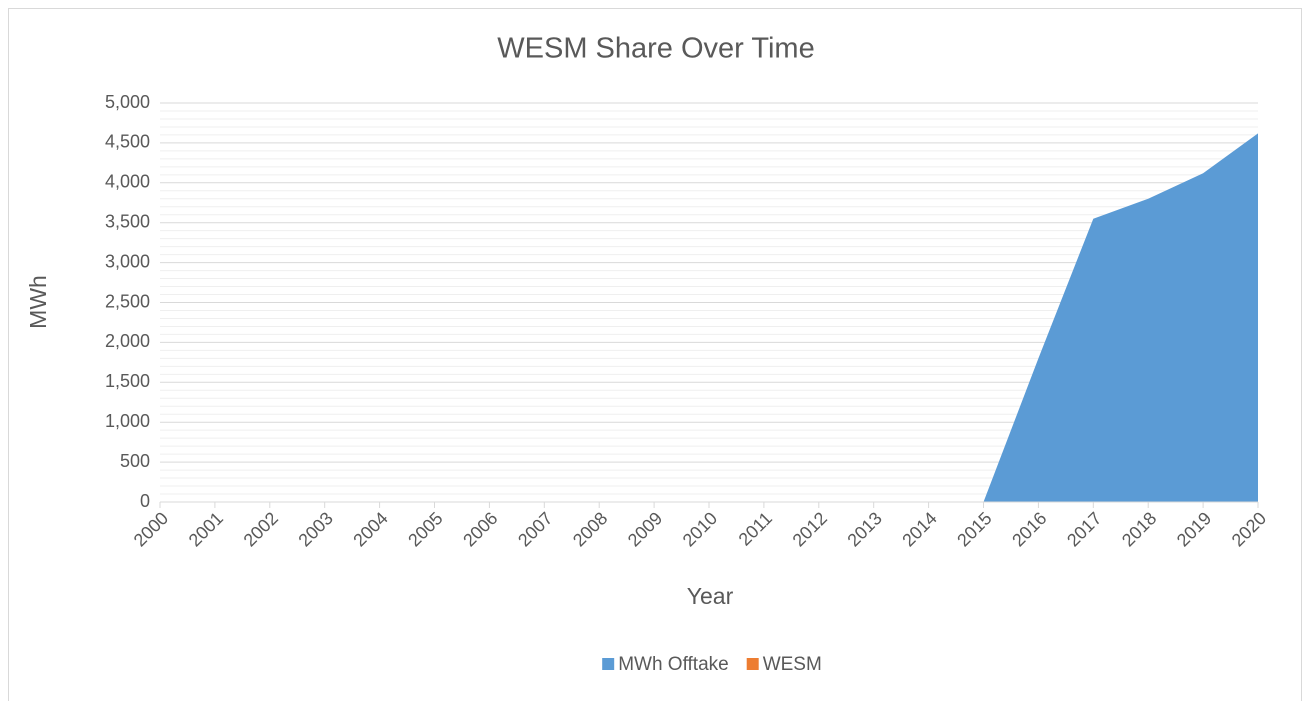 Image resolution: width=1310 pixels, height=706 pixels. I want to click on y-tick-label: 4,000, so click(127, 182).